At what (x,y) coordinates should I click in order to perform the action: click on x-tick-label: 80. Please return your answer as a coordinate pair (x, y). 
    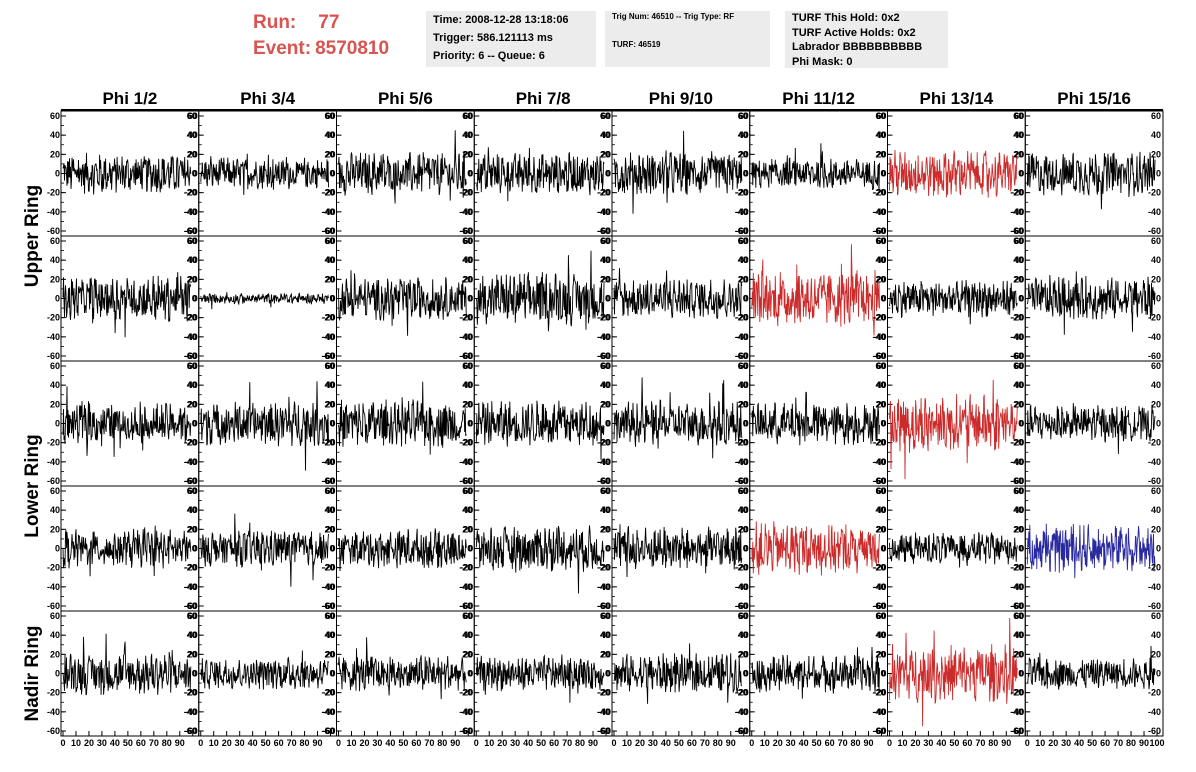
    Looking at the image, I should click on (993, 743).